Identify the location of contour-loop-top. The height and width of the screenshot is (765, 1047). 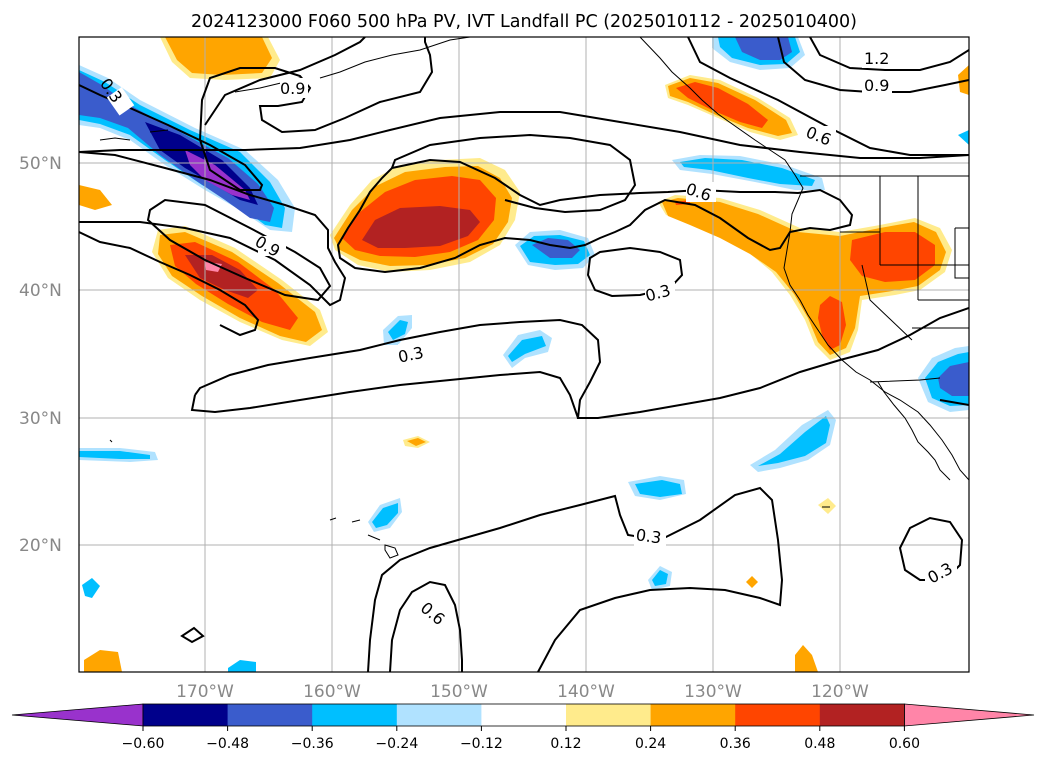
(285, 81).